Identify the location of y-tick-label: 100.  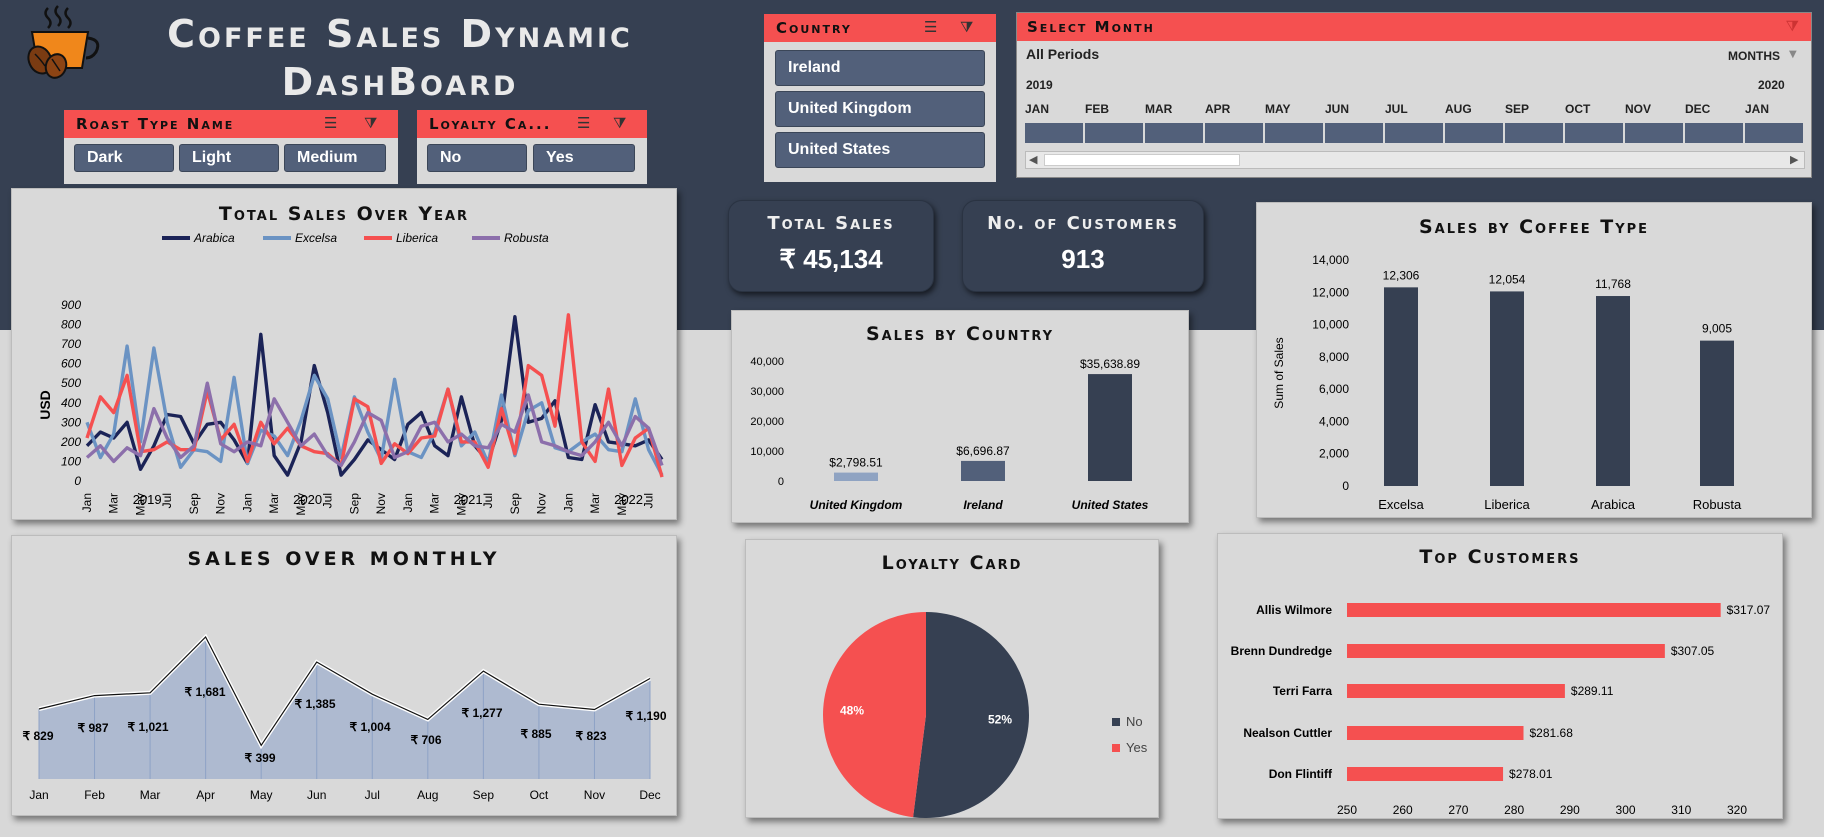
(71, 461).